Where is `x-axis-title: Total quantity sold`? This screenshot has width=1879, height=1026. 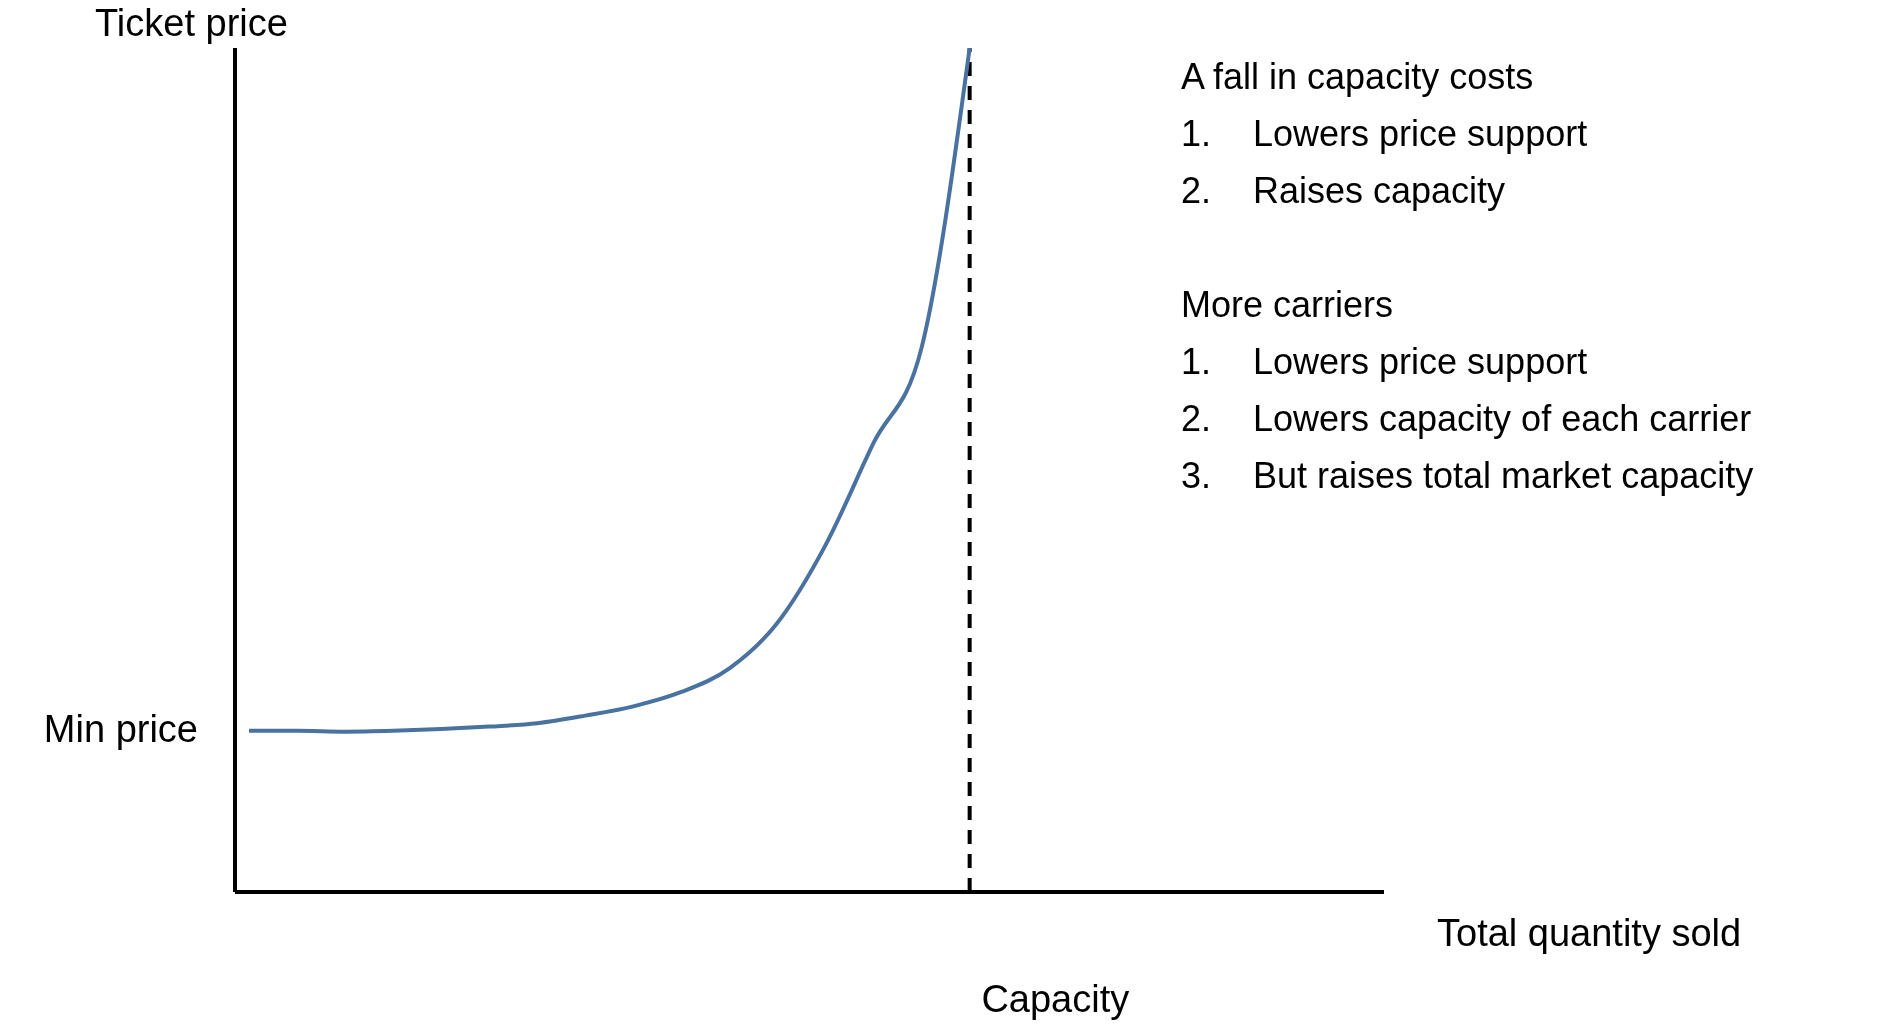
x-axis-title: Total quantity sold is located at coordinates (1589, 933).